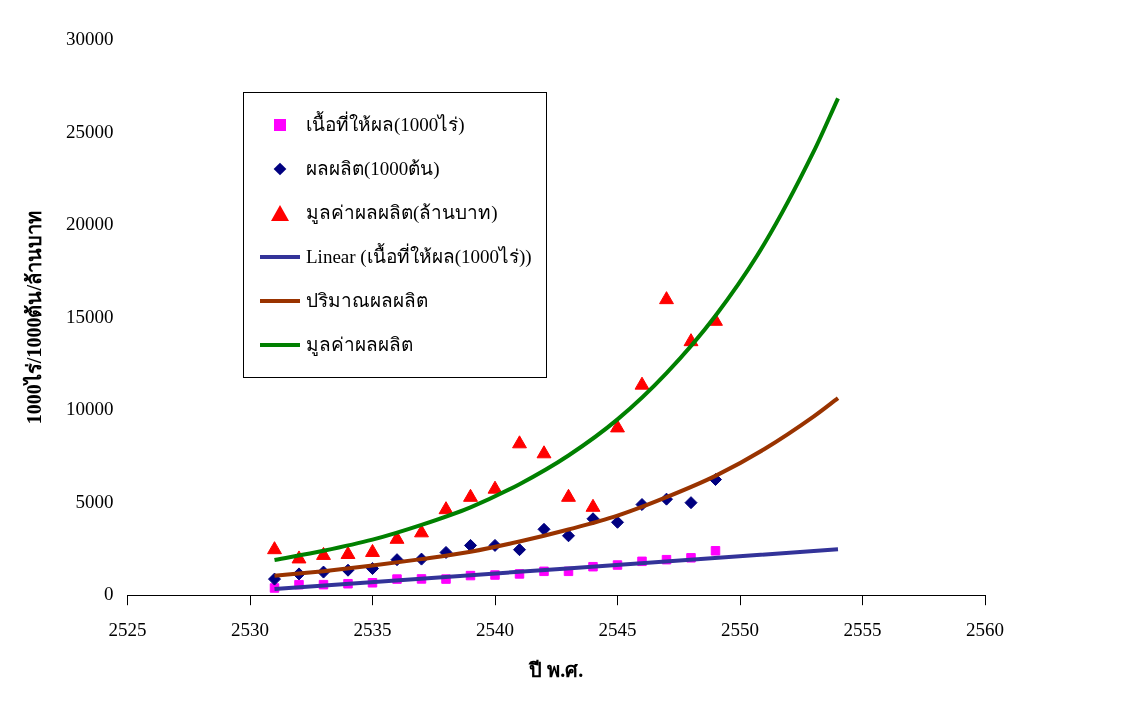 The image size is (1133, 708). Describe the element at coordinates (419, 257) in the screenshot. I see `legend-label: Linear (เนื้อที่ให้ผล(1000ไร่))` at that location.